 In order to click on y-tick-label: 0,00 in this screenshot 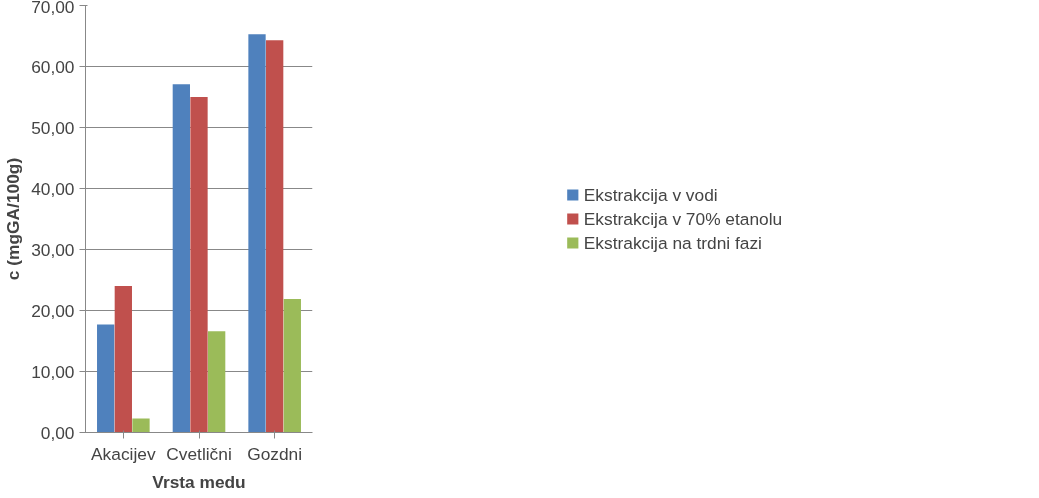, I will do `click(57, 432)`.